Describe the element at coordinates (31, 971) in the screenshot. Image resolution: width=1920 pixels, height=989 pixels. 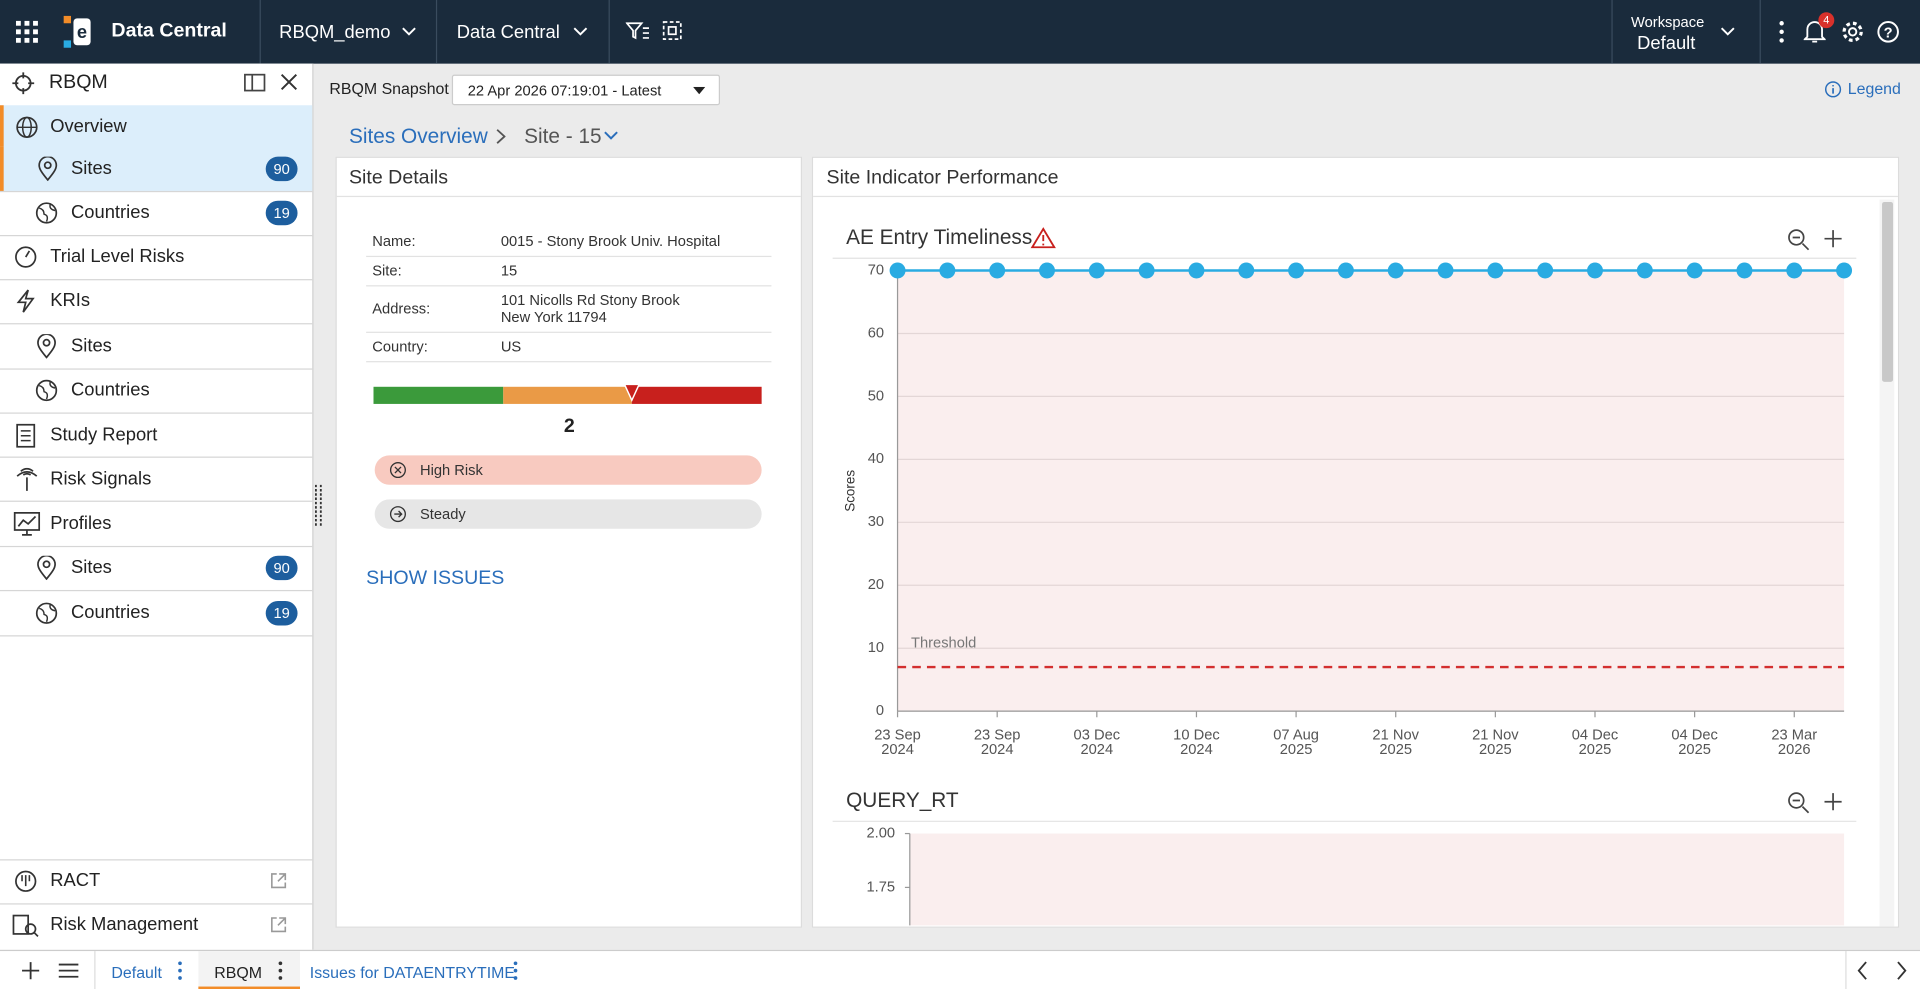
I see `add-tab` at that location.